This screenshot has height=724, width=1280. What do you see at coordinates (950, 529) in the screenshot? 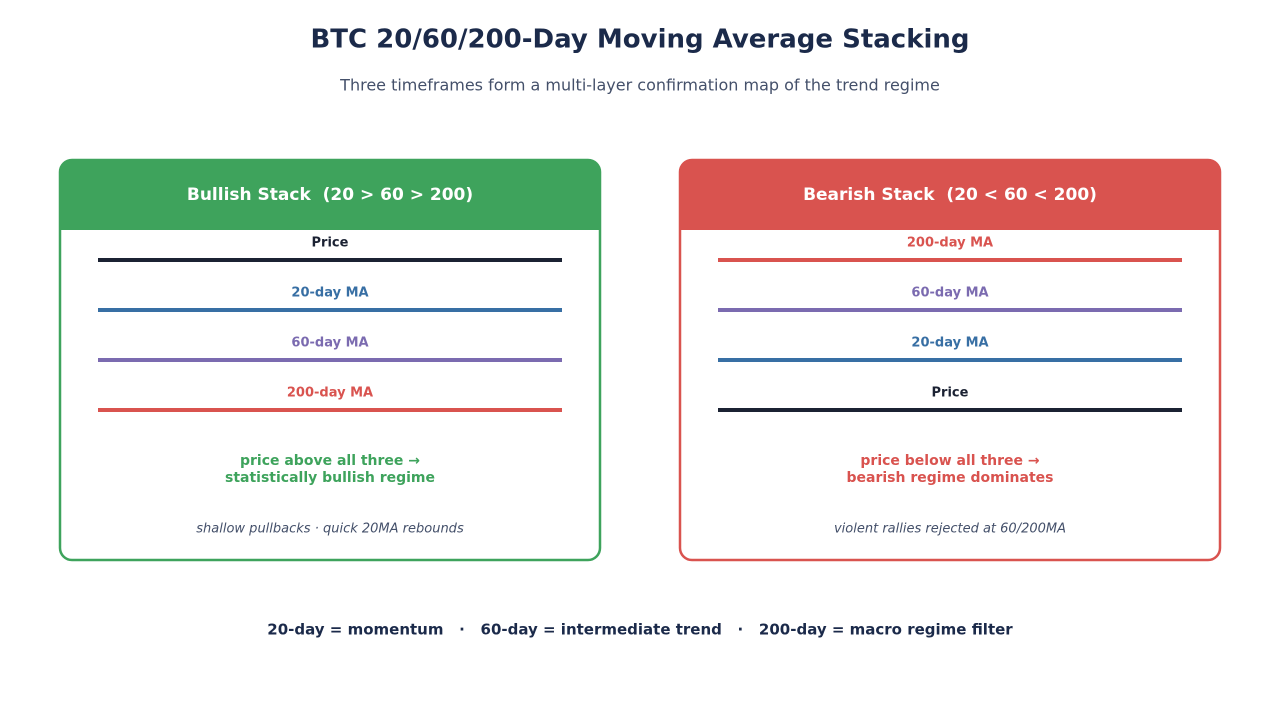
I see `note: violent rallies rejected at 60/200MA` at bounding box center [950, 529].